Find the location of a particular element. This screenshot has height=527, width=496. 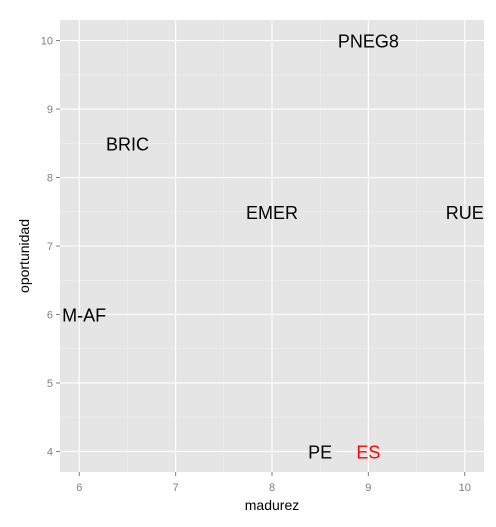

y-axis-ticks: 4 5 6 7 8 9 10 is located at coordinates (50, 247).